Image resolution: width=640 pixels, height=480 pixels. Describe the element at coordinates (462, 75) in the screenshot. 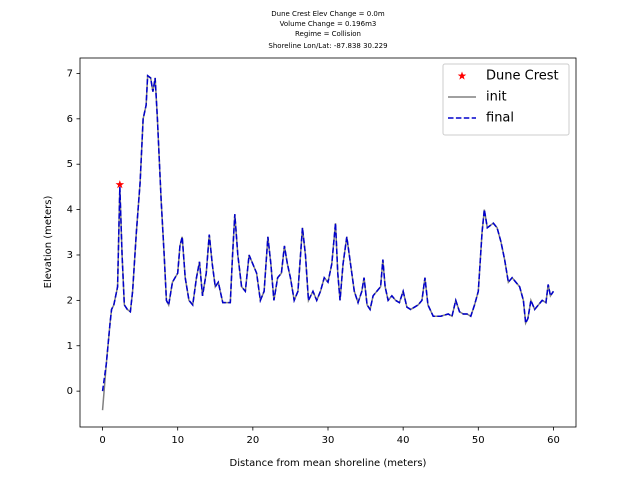

I see `legend-marker` at that location.